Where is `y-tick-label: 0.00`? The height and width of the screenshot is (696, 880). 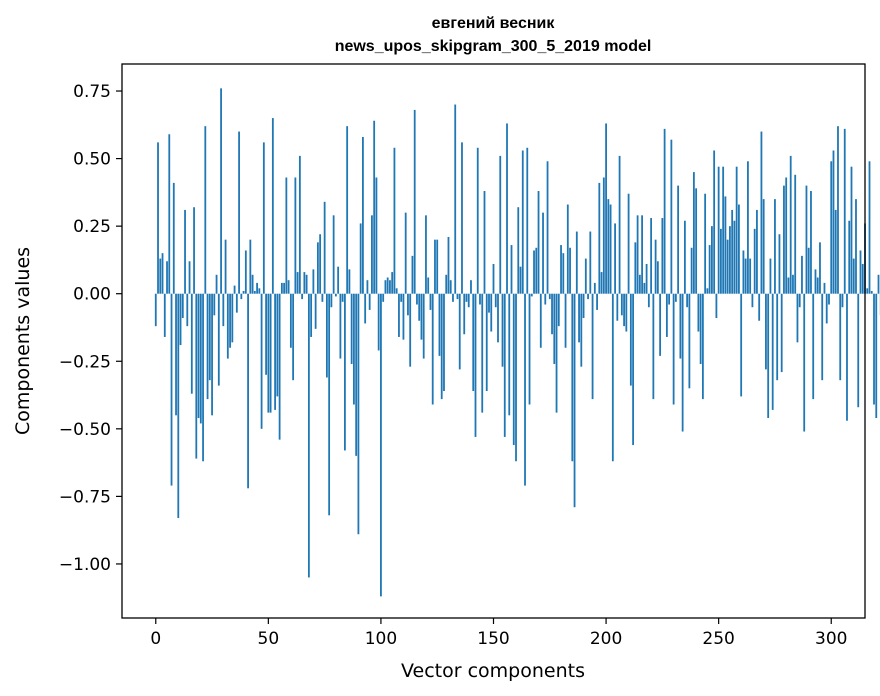
y-tick-label: 0.00 is located at coordinates (92, 295).